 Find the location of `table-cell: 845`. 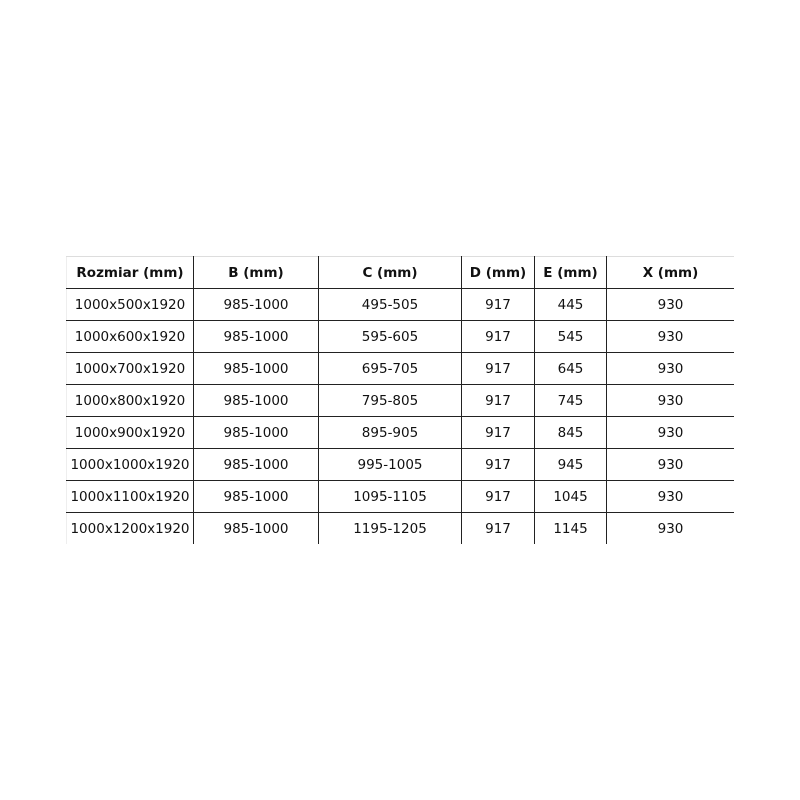

table-cell: 845 is located at coordinates (570, 432).